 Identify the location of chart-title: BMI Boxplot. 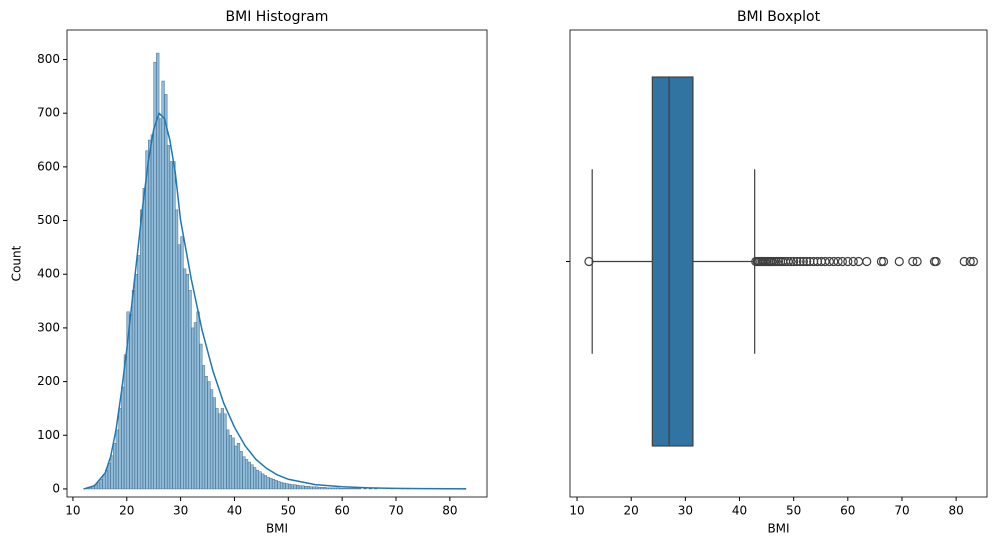
(779, 17).